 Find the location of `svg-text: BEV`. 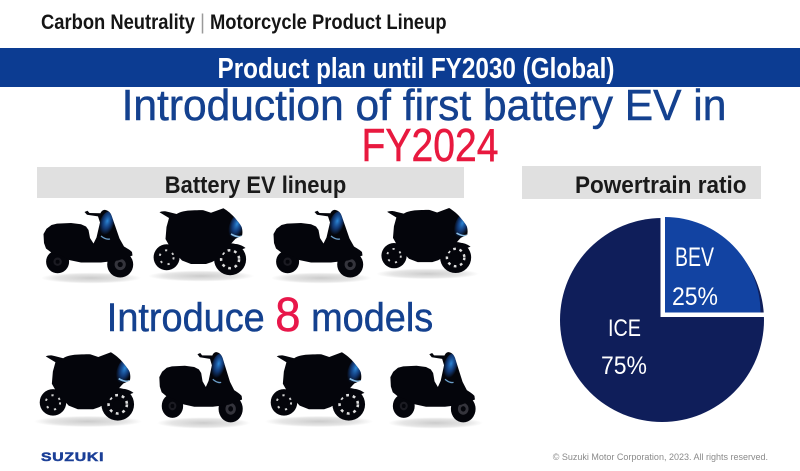

svg-text: BEV is located at coordinates (694, 257).